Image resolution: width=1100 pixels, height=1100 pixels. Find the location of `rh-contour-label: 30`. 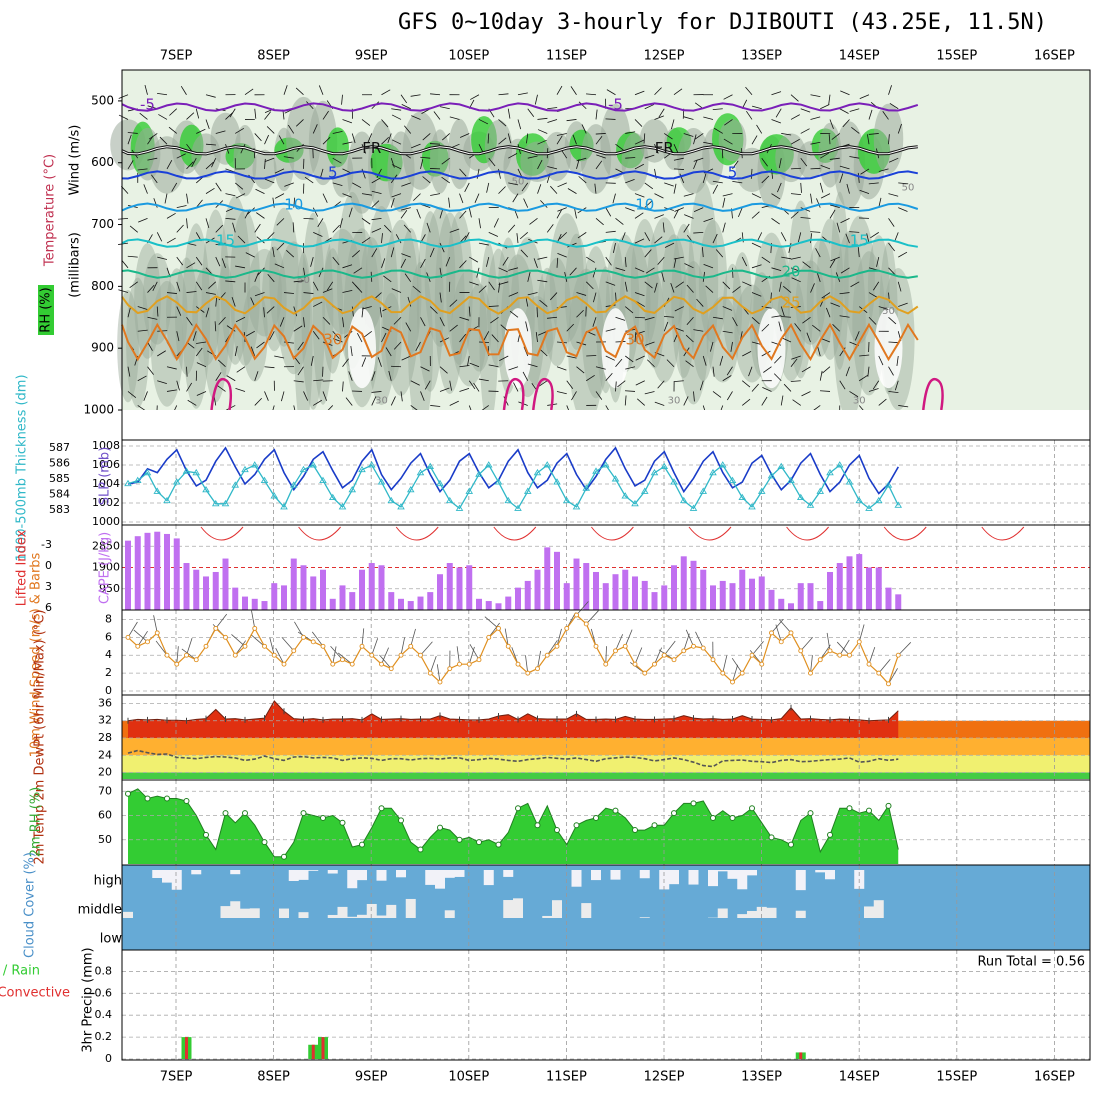

rh-contour-label: 30 is located at coordinates (381, 401).